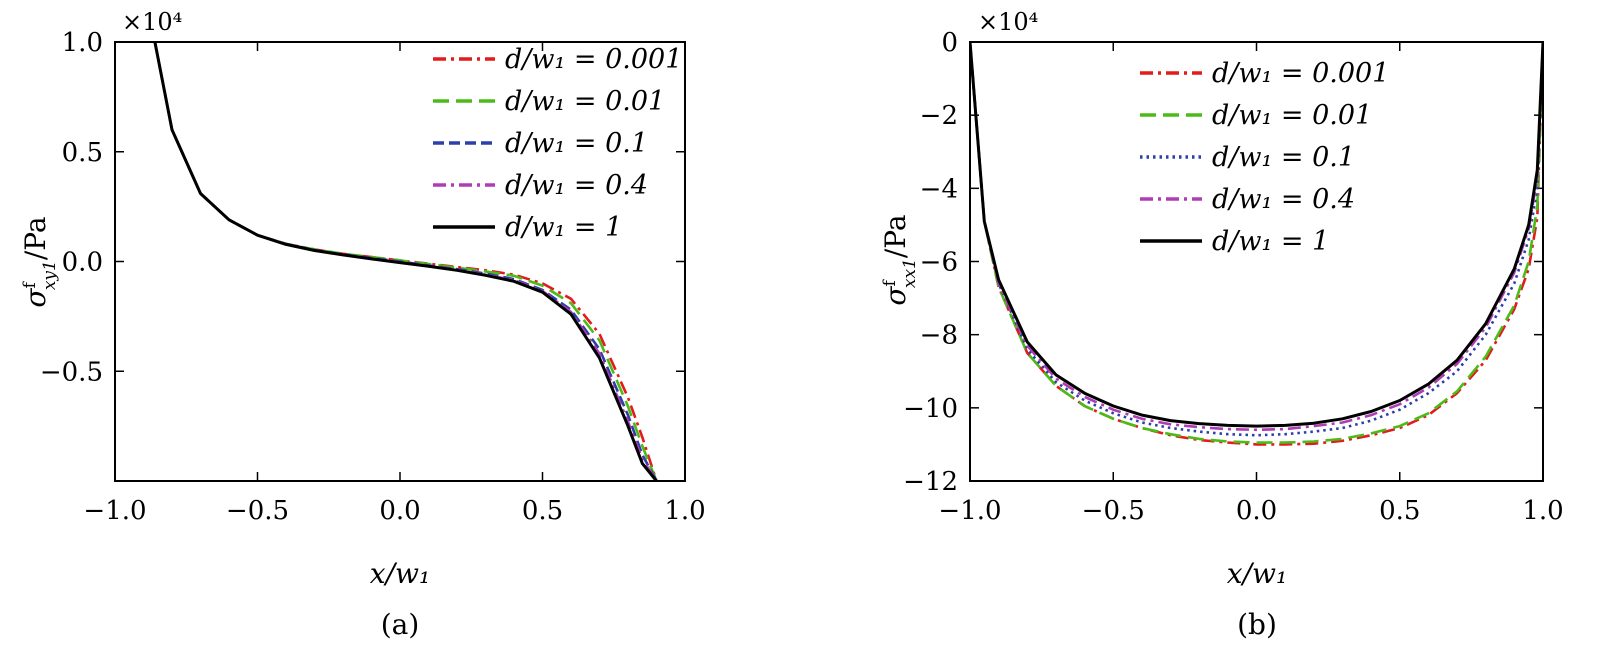 The width and height of the screenshot is (1621, 650). What do you see at coordinates (939, 116) in the screenshot?
I see `panel-b-ytick-label: −2` at bounding box center [939, 116].